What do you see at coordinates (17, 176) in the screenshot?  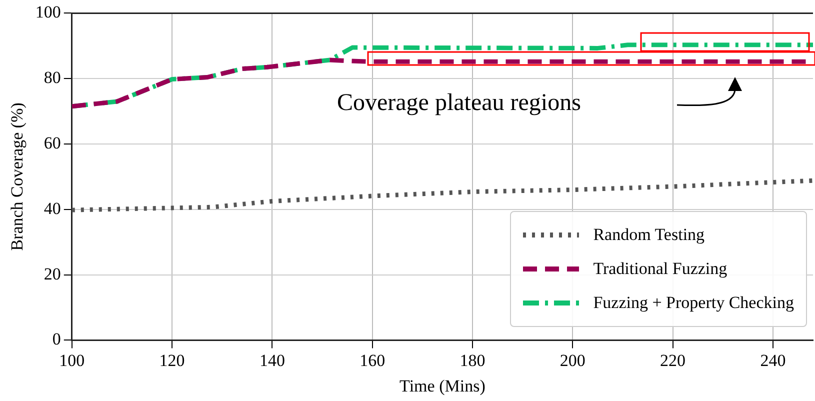 I see `y-axis-title: Branch Coverage (%)` at bounding box center [17, 176].